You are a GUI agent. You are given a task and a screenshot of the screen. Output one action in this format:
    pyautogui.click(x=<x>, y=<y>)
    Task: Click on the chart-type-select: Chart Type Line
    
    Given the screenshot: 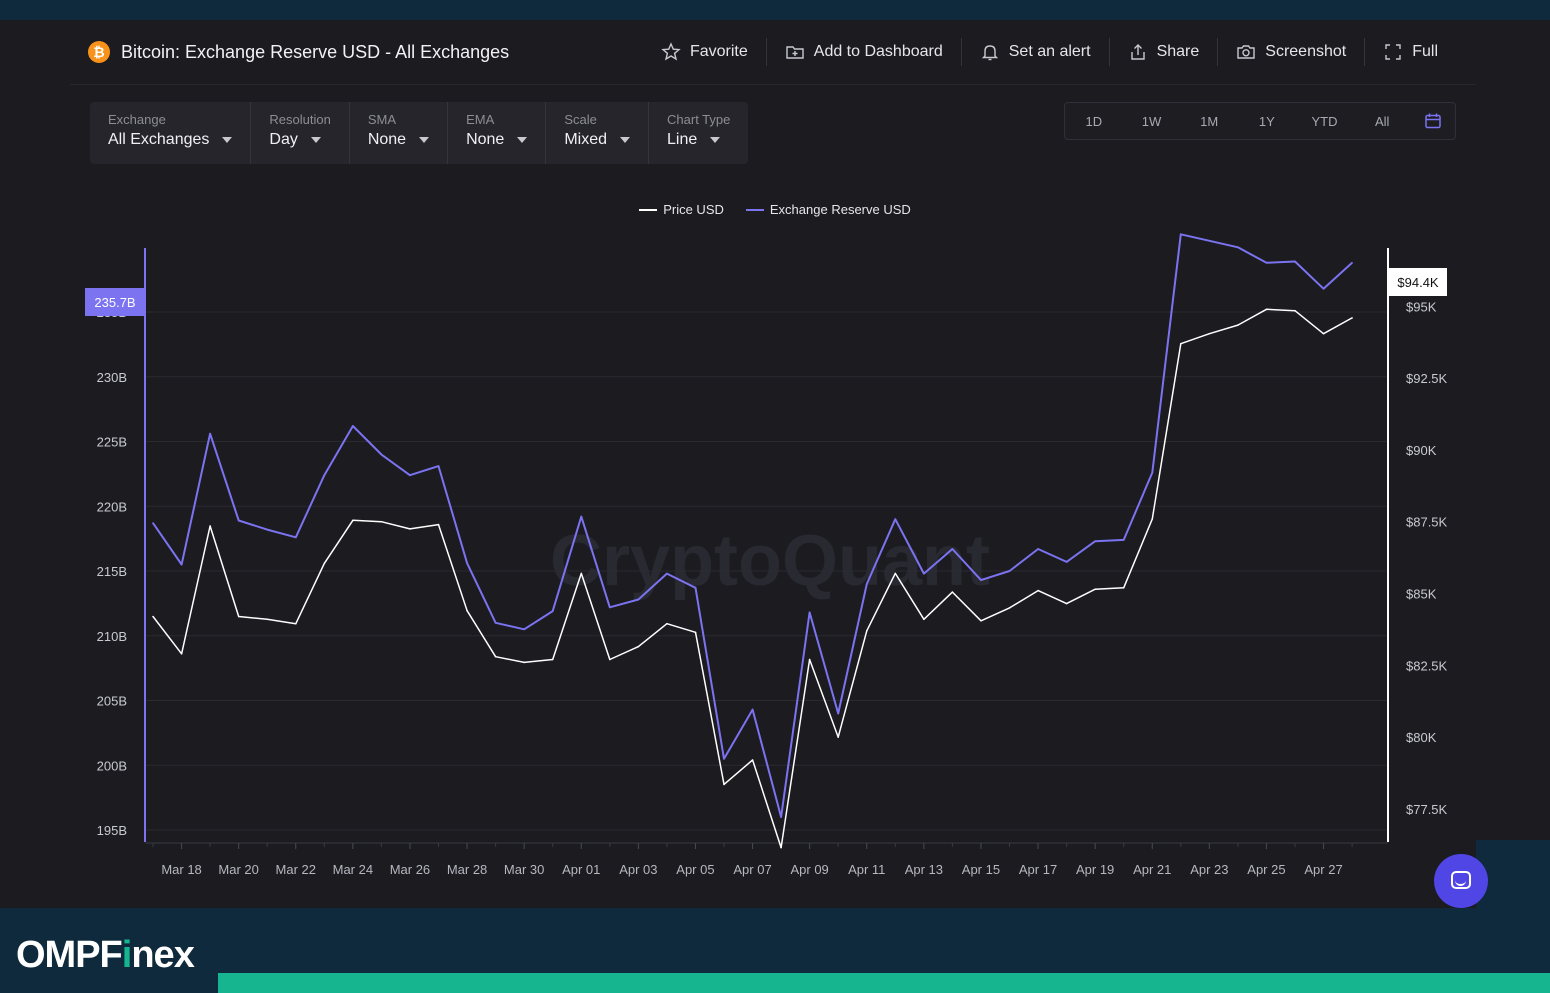 What is the action you would take?
    pyautogui.click(x=698, y=133)
    